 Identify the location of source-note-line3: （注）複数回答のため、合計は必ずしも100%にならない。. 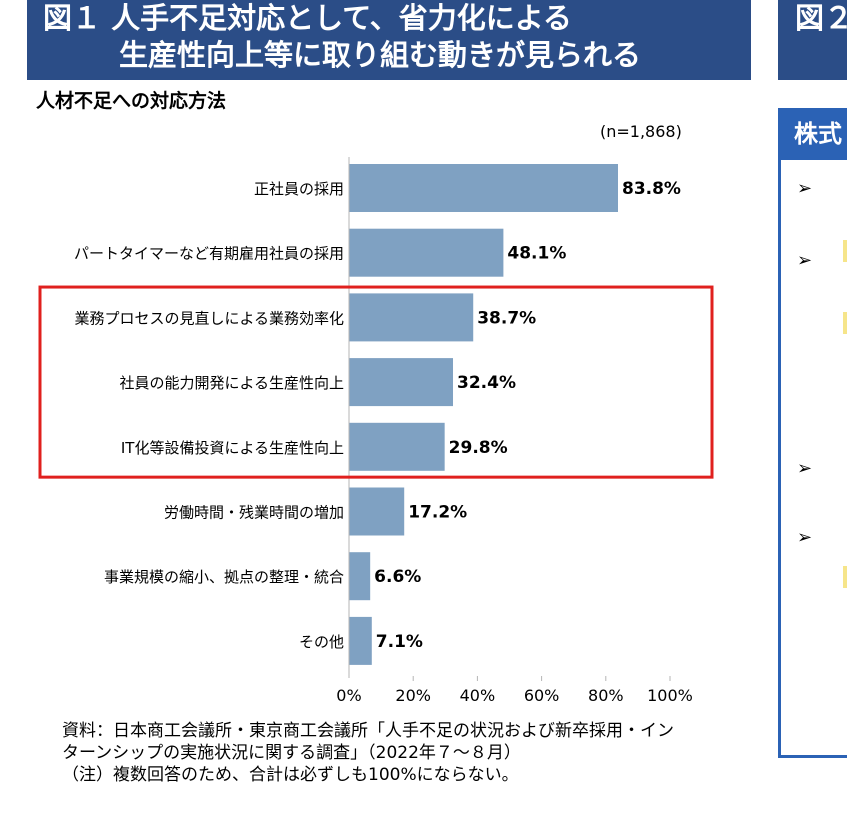
(290, 775).